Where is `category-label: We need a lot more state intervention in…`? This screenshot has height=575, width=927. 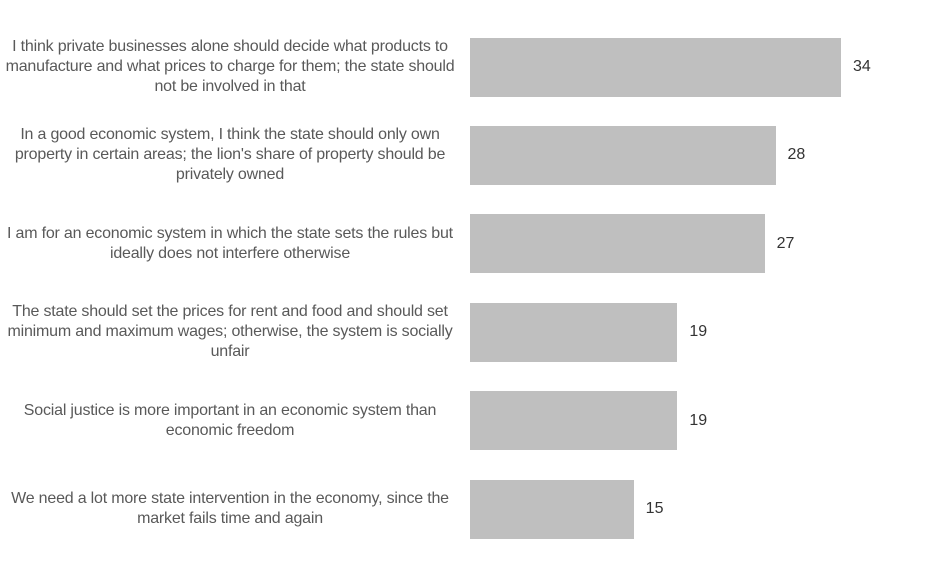
category-label: We need a lot more state intervention in… is located at coordinates (230, 508).